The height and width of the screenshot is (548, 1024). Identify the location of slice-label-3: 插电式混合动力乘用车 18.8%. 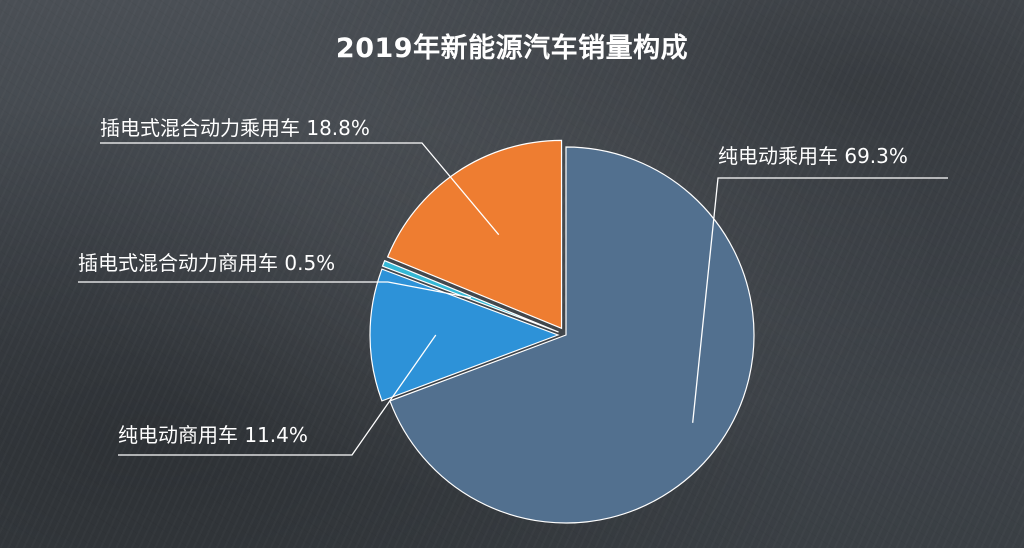
(235, 128).